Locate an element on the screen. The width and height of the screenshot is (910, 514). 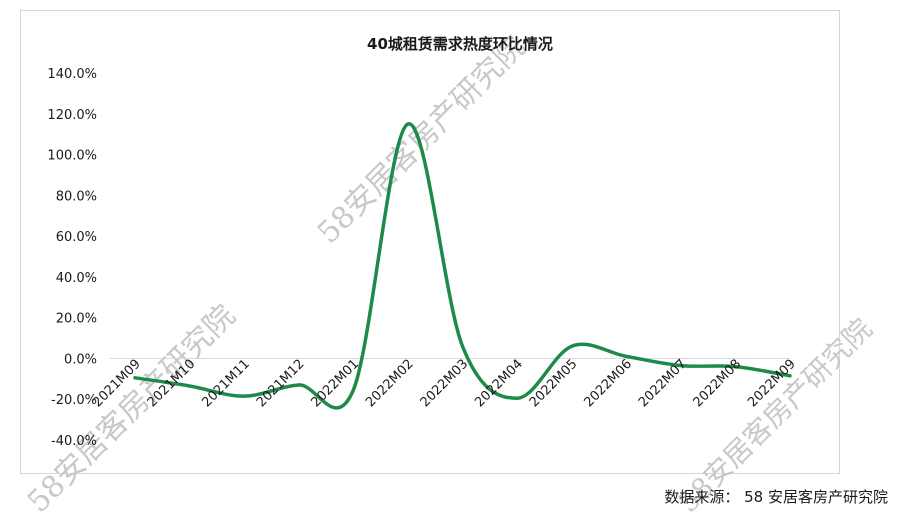
y-tick-label: 20.0% is located at coordinates (76, 319).